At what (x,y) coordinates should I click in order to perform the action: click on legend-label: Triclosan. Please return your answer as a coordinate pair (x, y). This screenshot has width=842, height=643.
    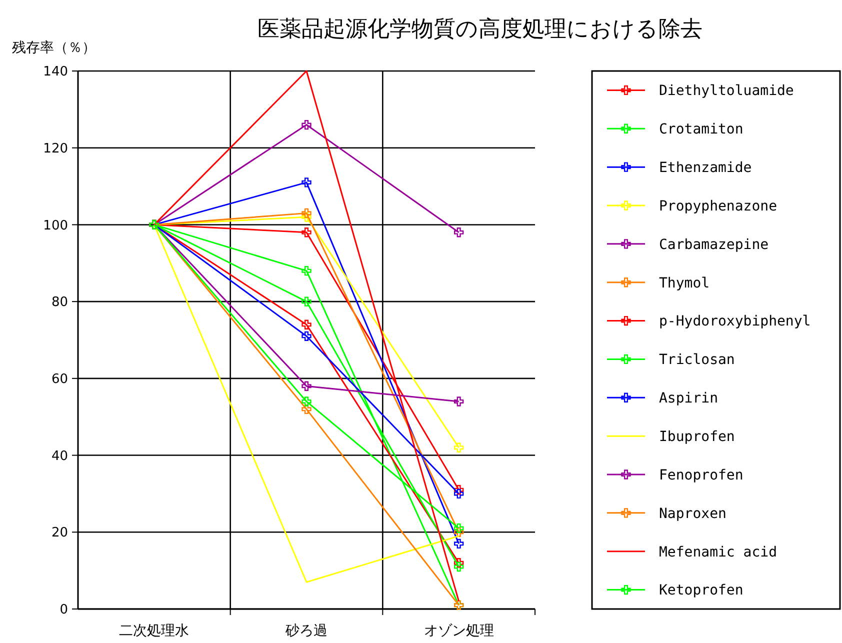
    Looking at the image, I should click on (697, 360).